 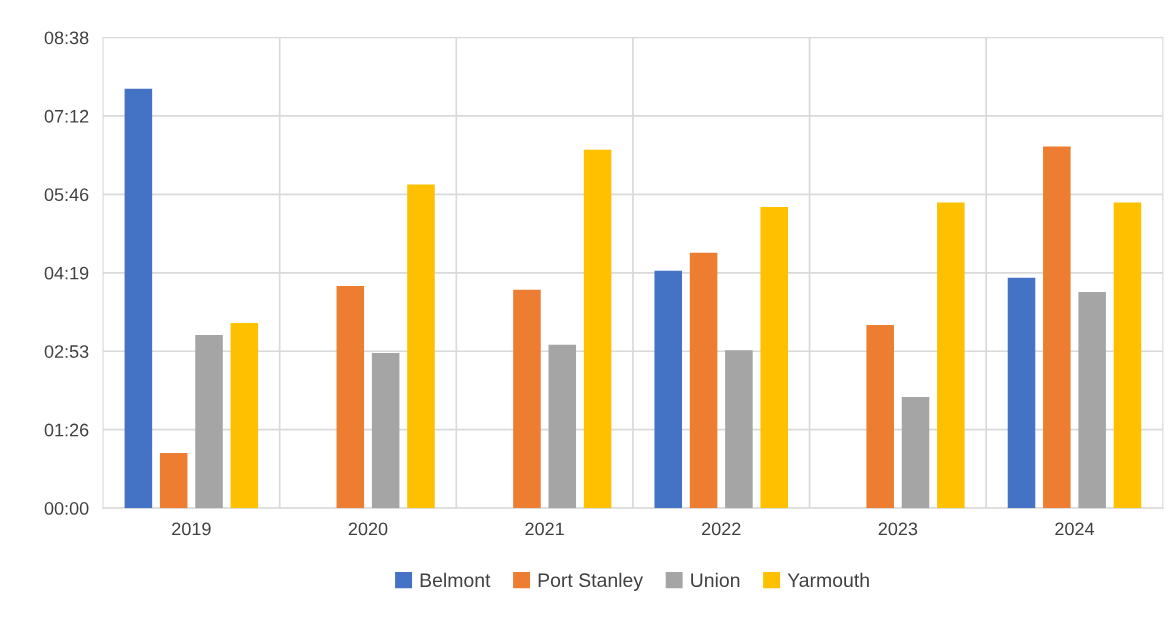 I want to click on legend-label: Yarmouth, so click(x=828, y=580).